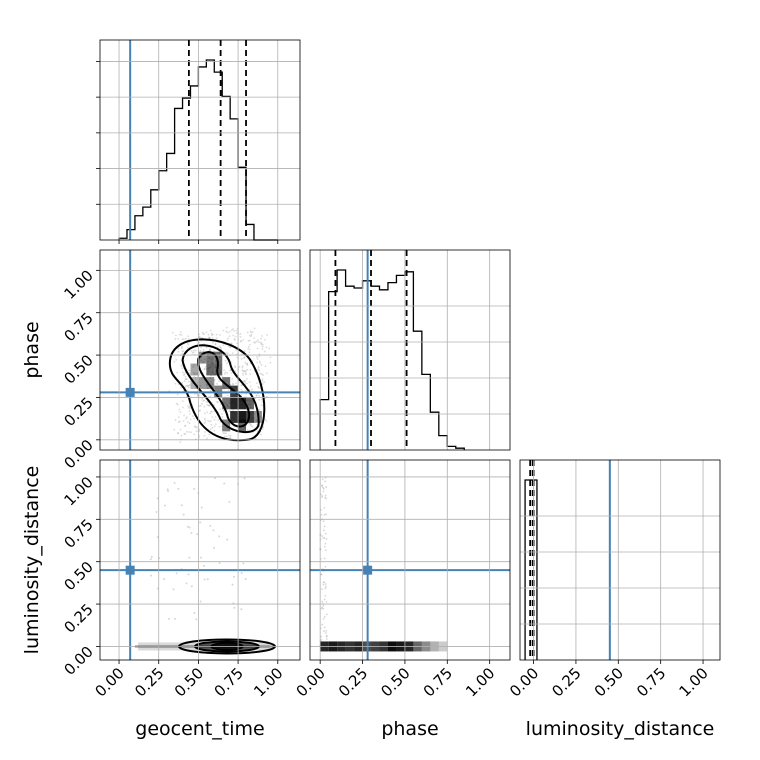 The width and height of the screenshot is (760, 760). Describe the element at coordinates (480, 682) in the screenshot. I see `x-tick-label: 1.00` at that location.